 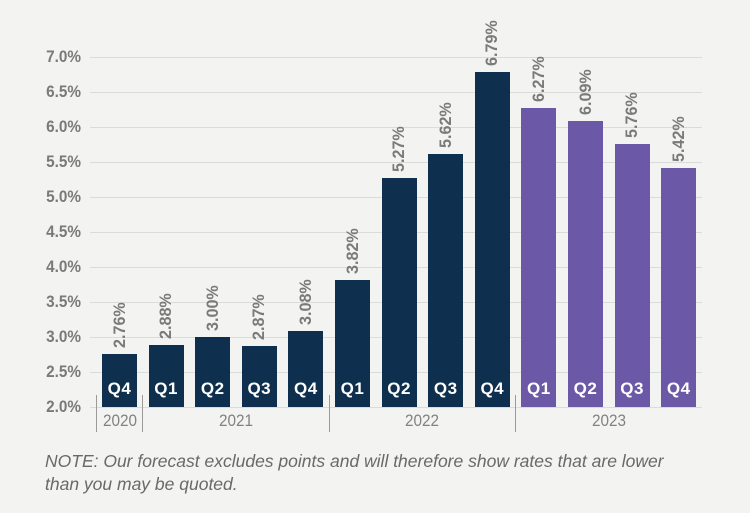 What do you see at coordinates (632, 115) in the screenshot?
I see `bar-value-label: 5.76%` at bounding box center [632, 115].